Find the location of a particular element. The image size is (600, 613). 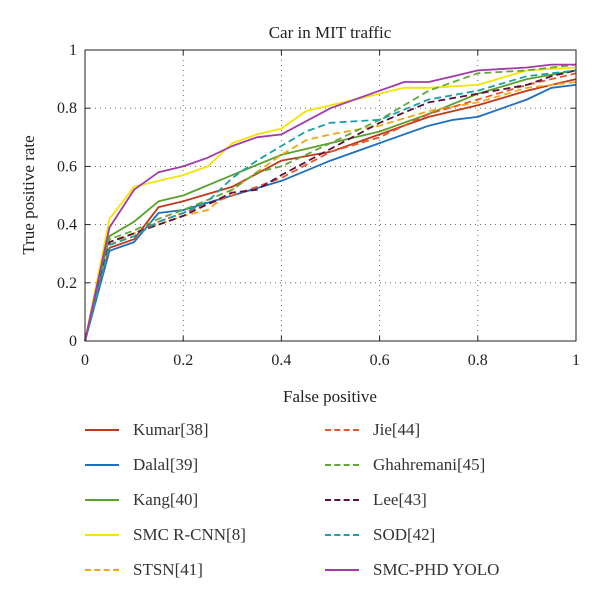

x-axis-label: False positive is located at coordinates (330, 396).